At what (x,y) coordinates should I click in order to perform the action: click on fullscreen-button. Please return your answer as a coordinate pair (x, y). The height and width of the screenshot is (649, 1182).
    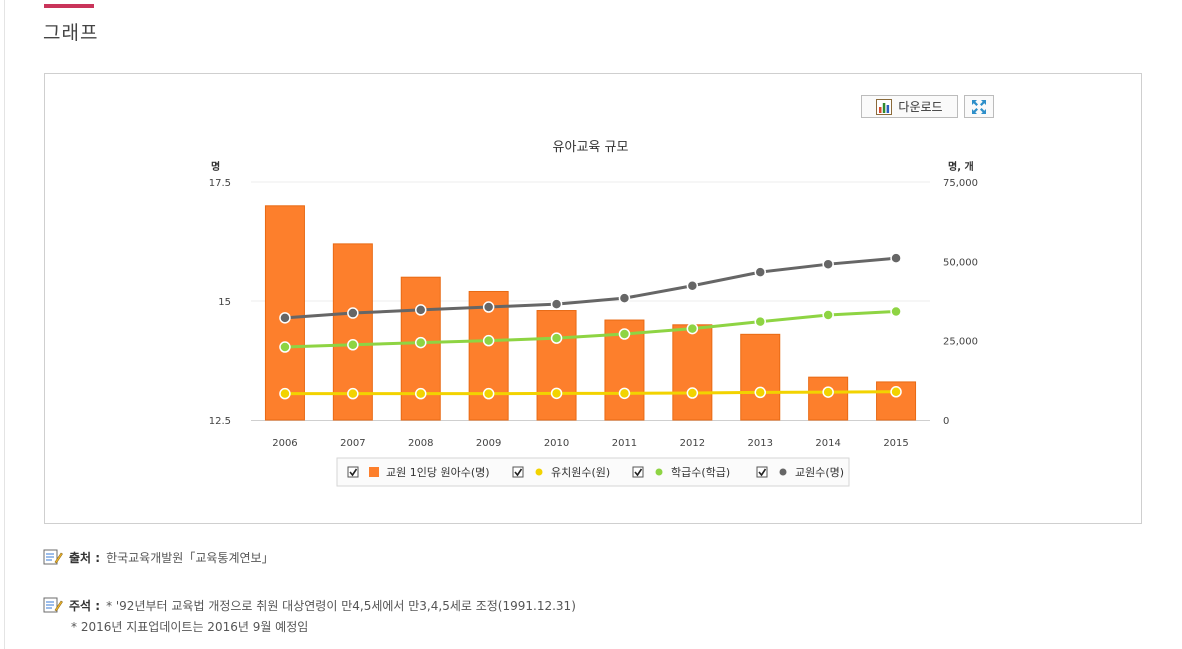
    Looking at the image, I should click on (979, 106).